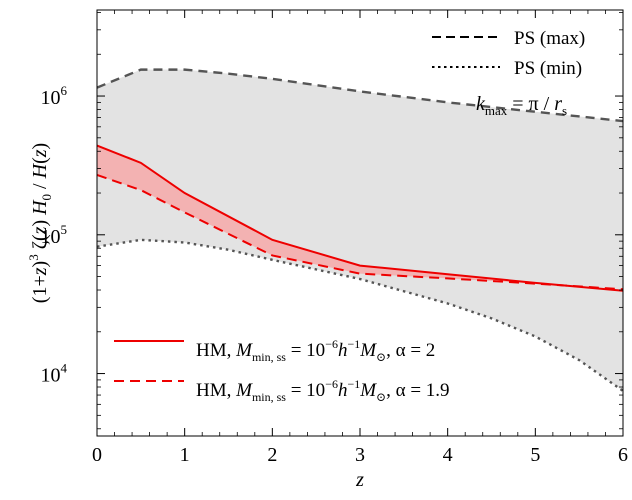 The image size is (632, 500). Describe the element at coordinates (548, 68) in the screenshot. I see `legend-ps-min-label: PS (min)` at that location.